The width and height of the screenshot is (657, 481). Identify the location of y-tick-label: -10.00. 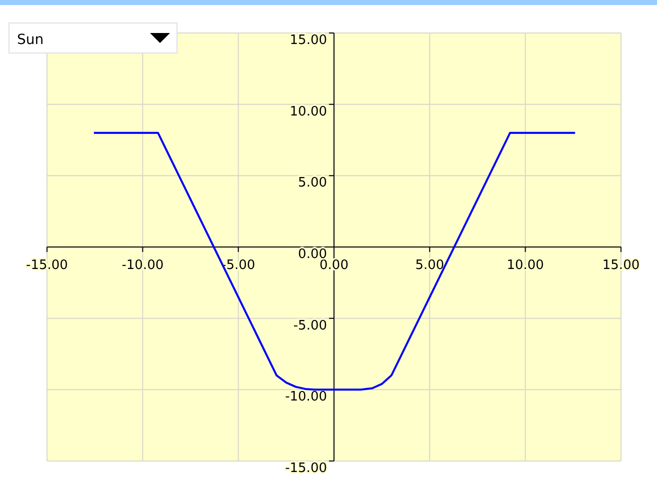
(306, 397).